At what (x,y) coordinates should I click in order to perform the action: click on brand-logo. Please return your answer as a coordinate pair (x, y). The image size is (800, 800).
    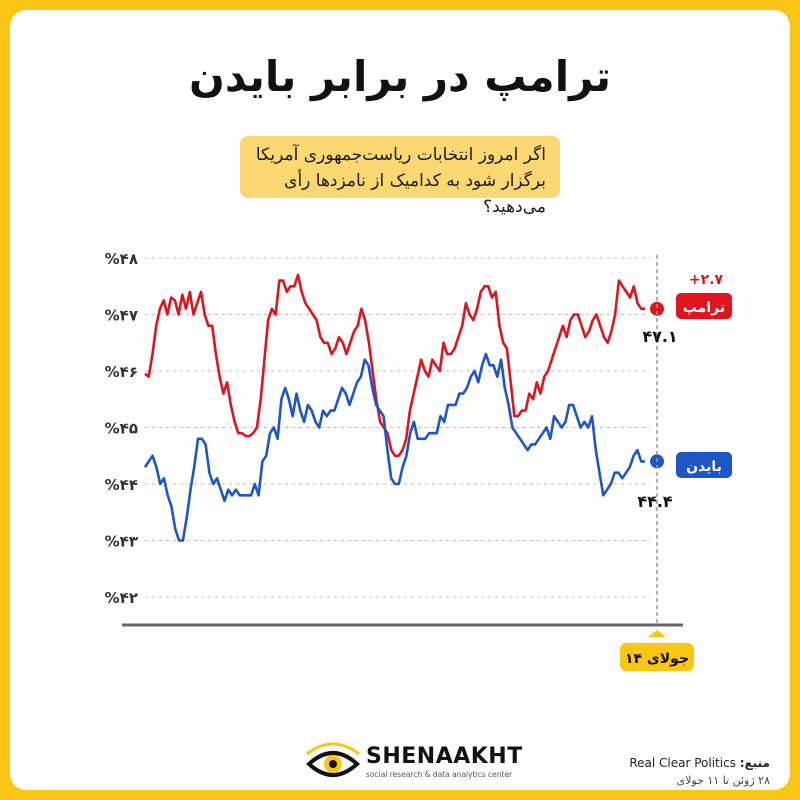
    Looking at the image, I should click on (333, 765).